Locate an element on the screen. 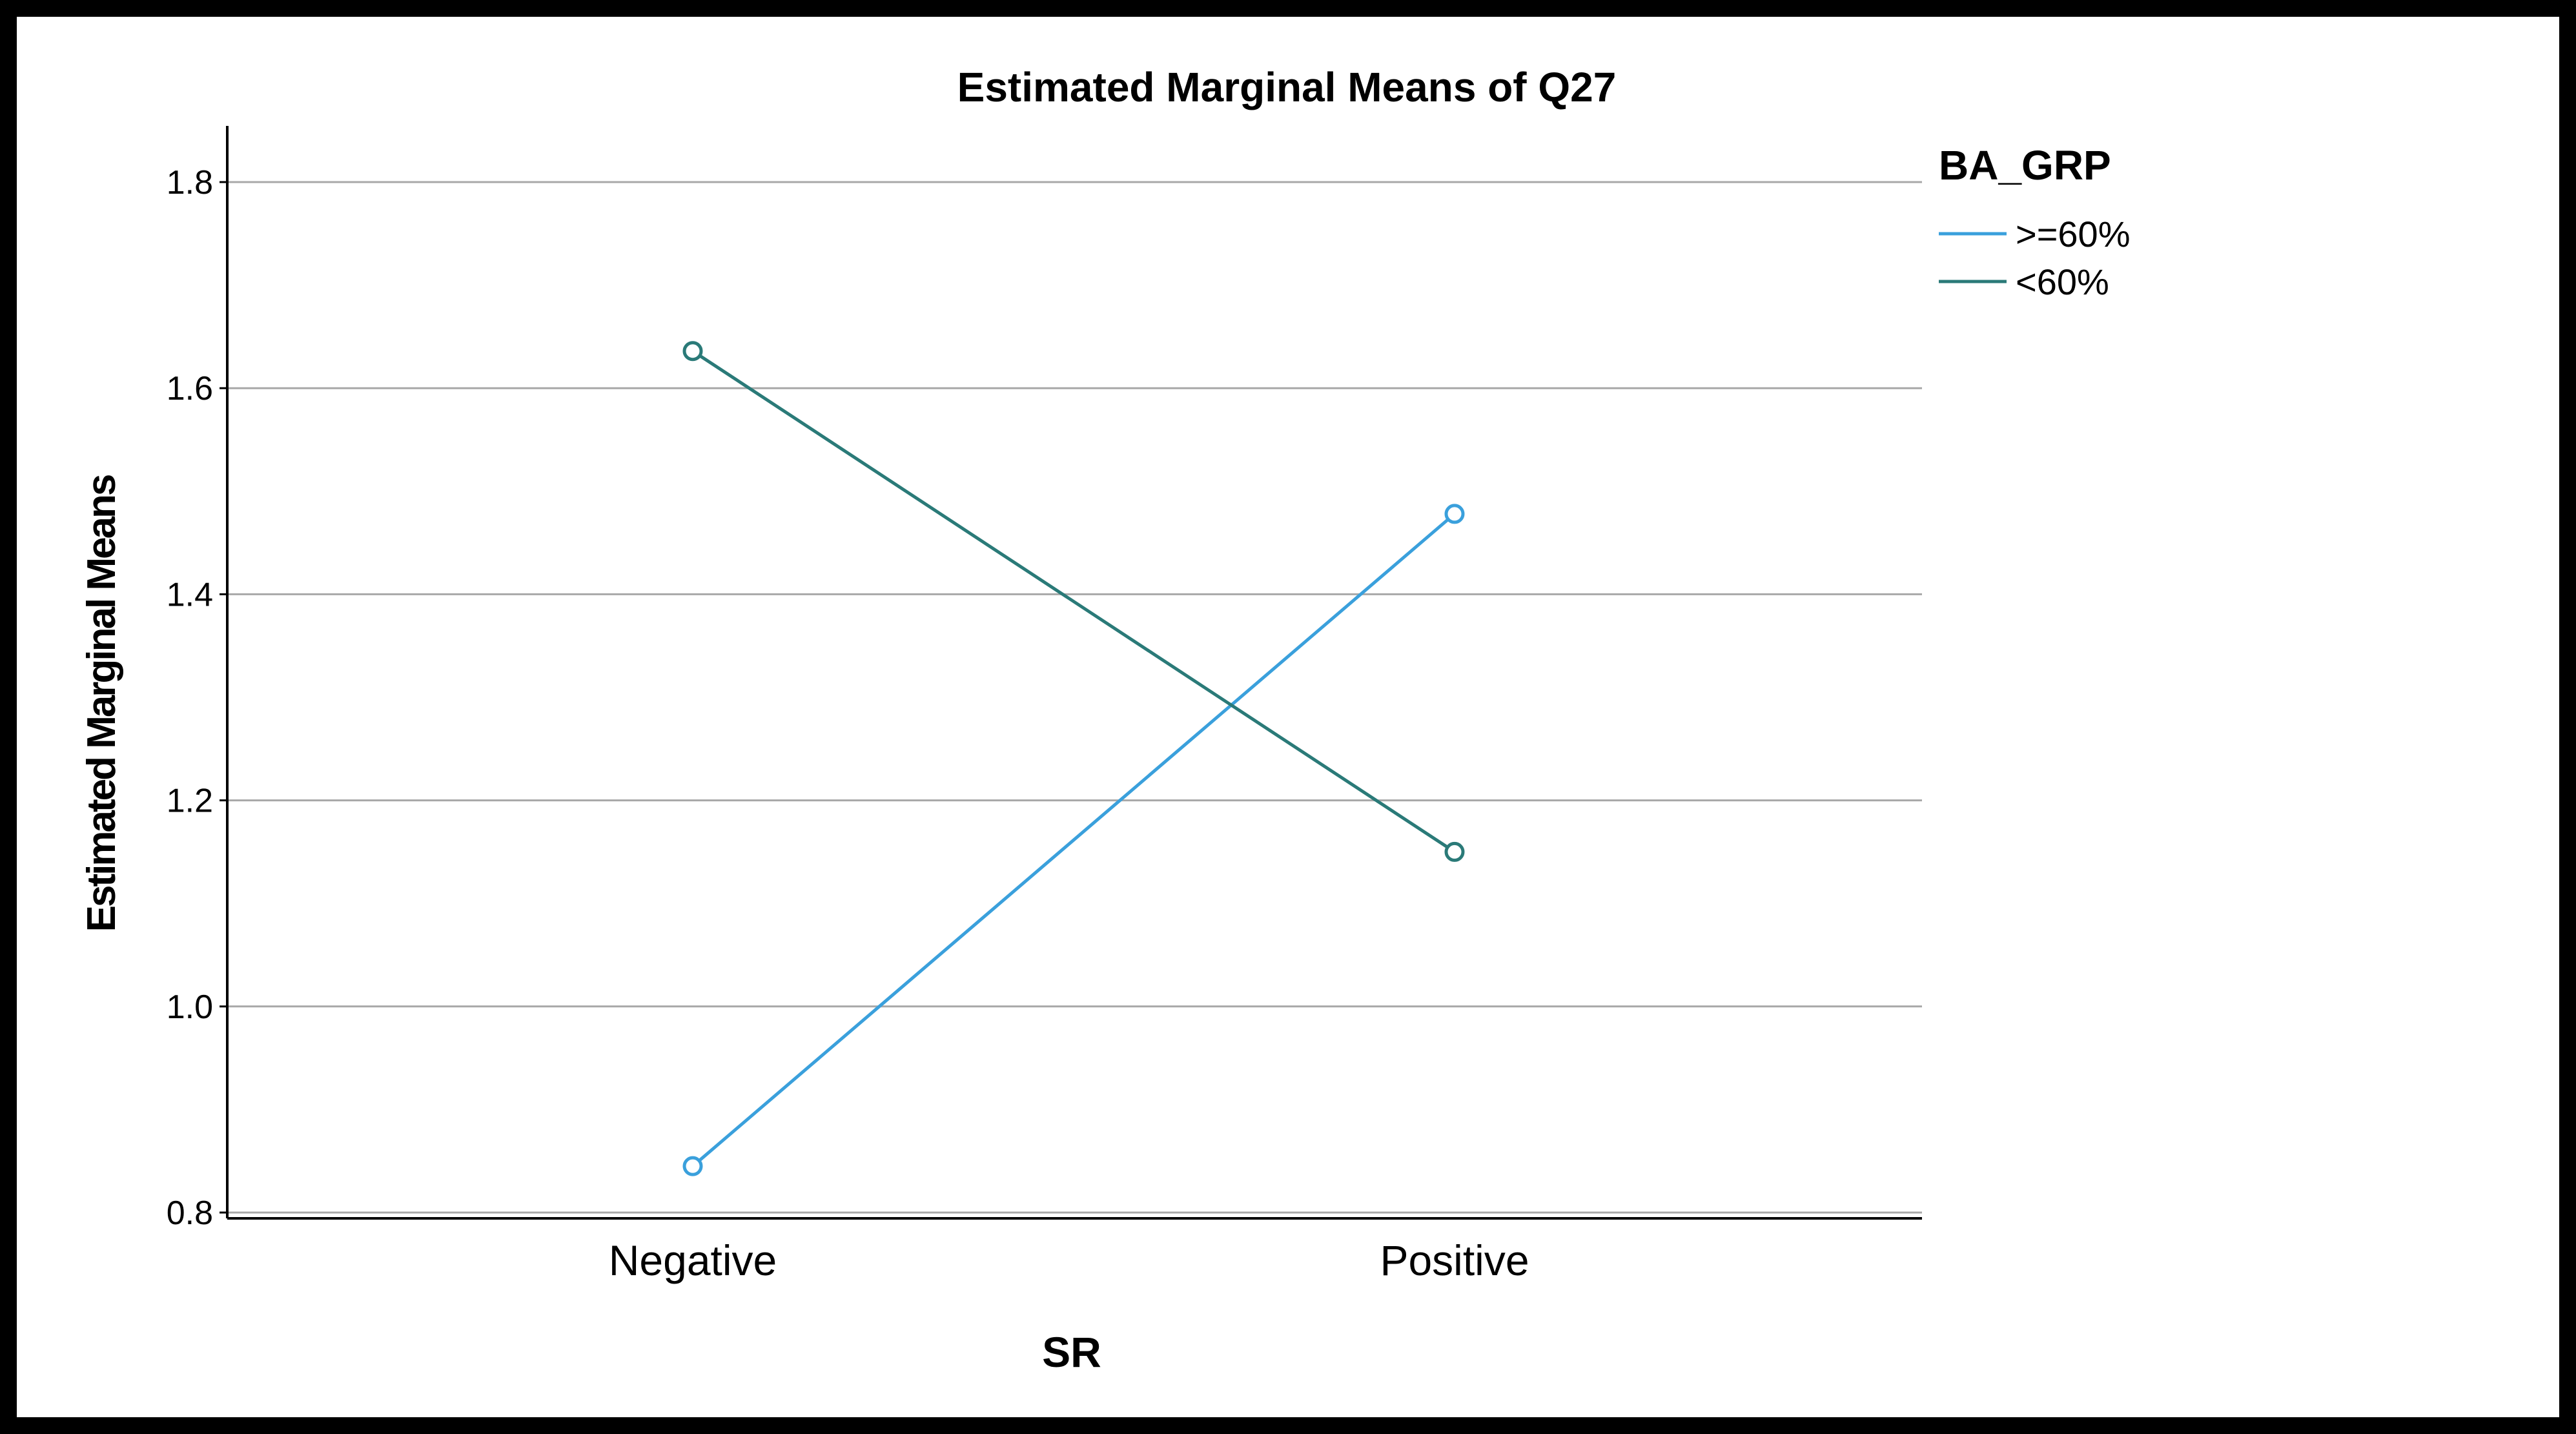 The width and height of the screenshot is (2576, 1434). y-tick-label: 0.8 is located at coordinates (190, 1213).